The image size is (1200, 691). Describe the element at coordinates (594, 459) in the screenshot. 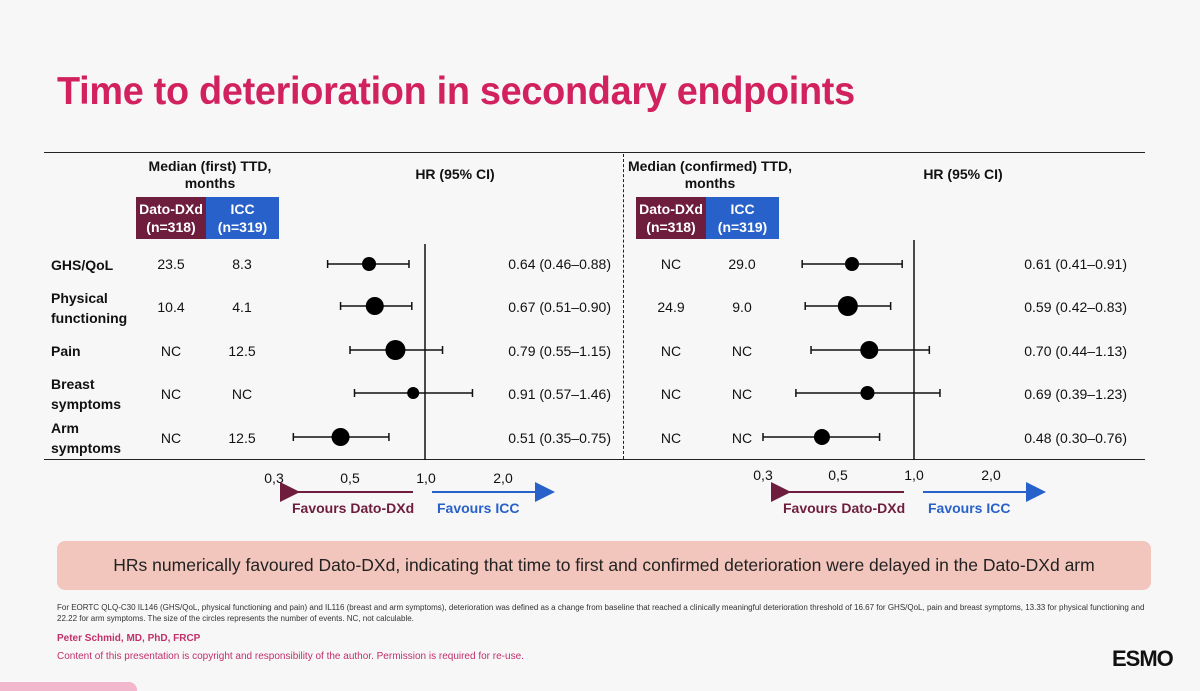

I see `bottom-rule` at that location.